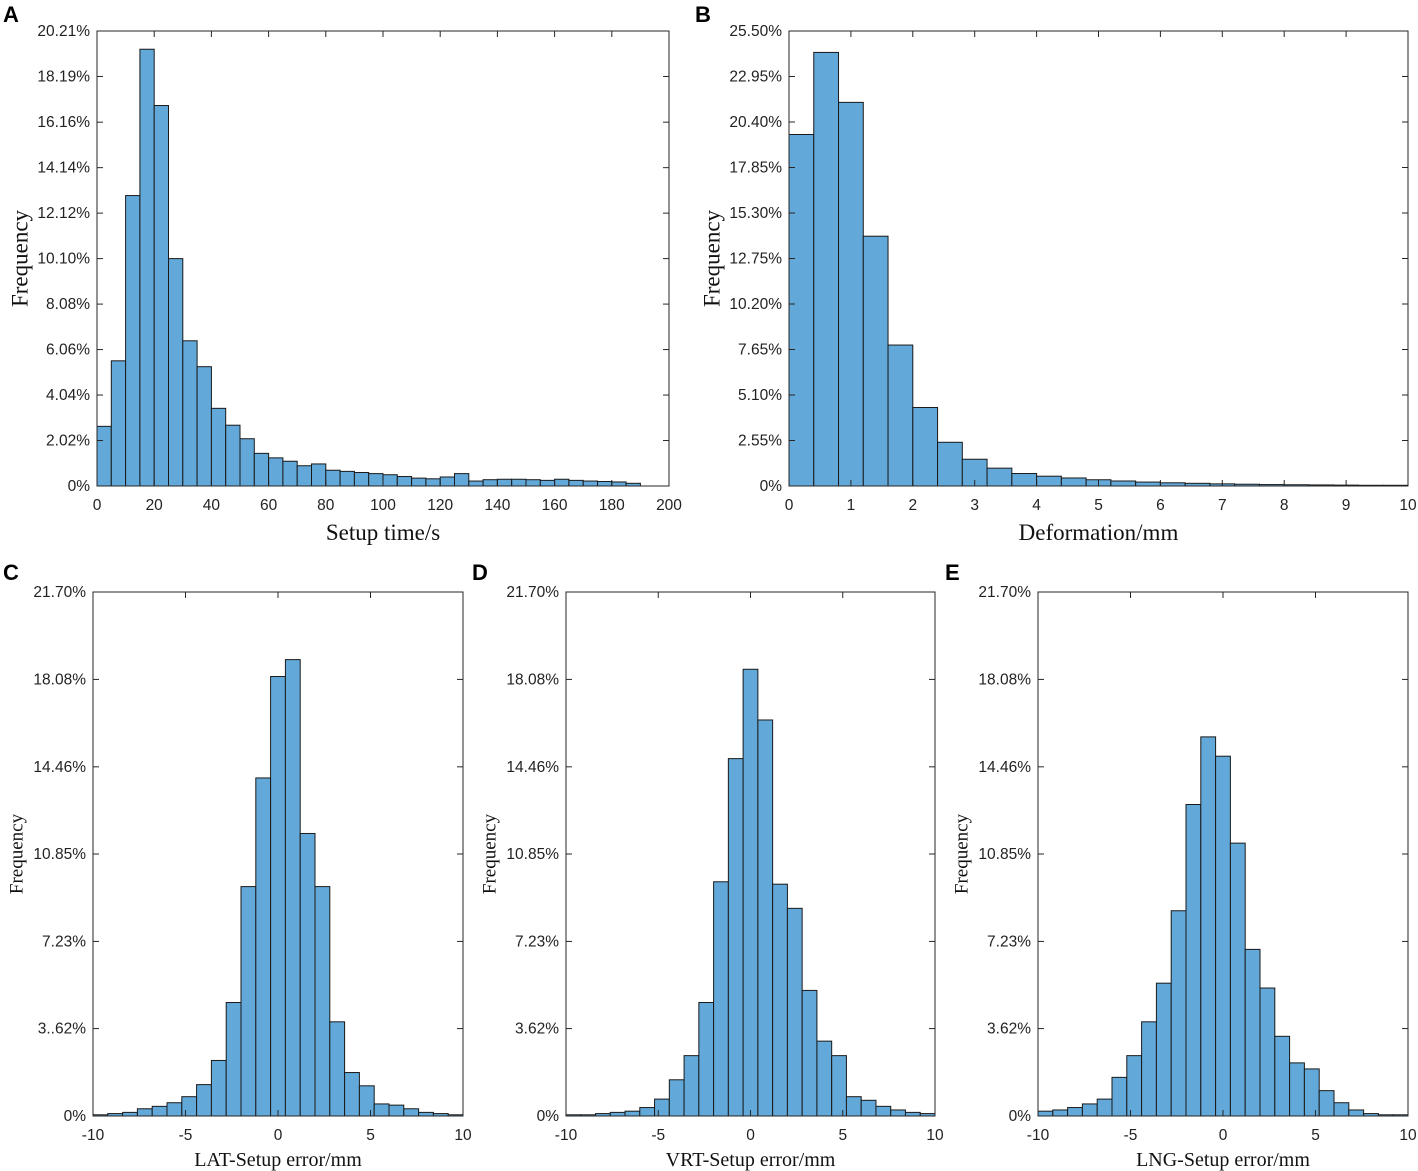 Image resolution: width=1418 pixels, height=1171 pixels. Describe the element at coordinates (278, 1160) in the screenshot. I see `x-axis-title: LAT-Setup error/mm` at that location.